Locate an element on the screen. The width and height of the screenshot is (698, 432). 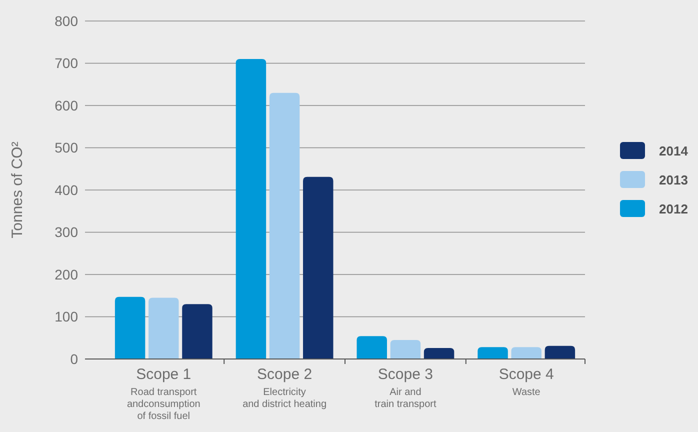
y-tick-label: 700 is located at coordinates (66, 63).